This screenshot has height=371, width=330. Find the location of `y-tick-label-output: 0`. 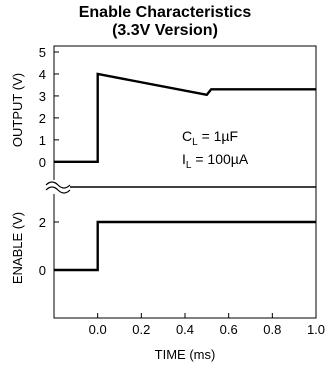

y-tick-label-output: 0 is located at coordinates (42, 162).